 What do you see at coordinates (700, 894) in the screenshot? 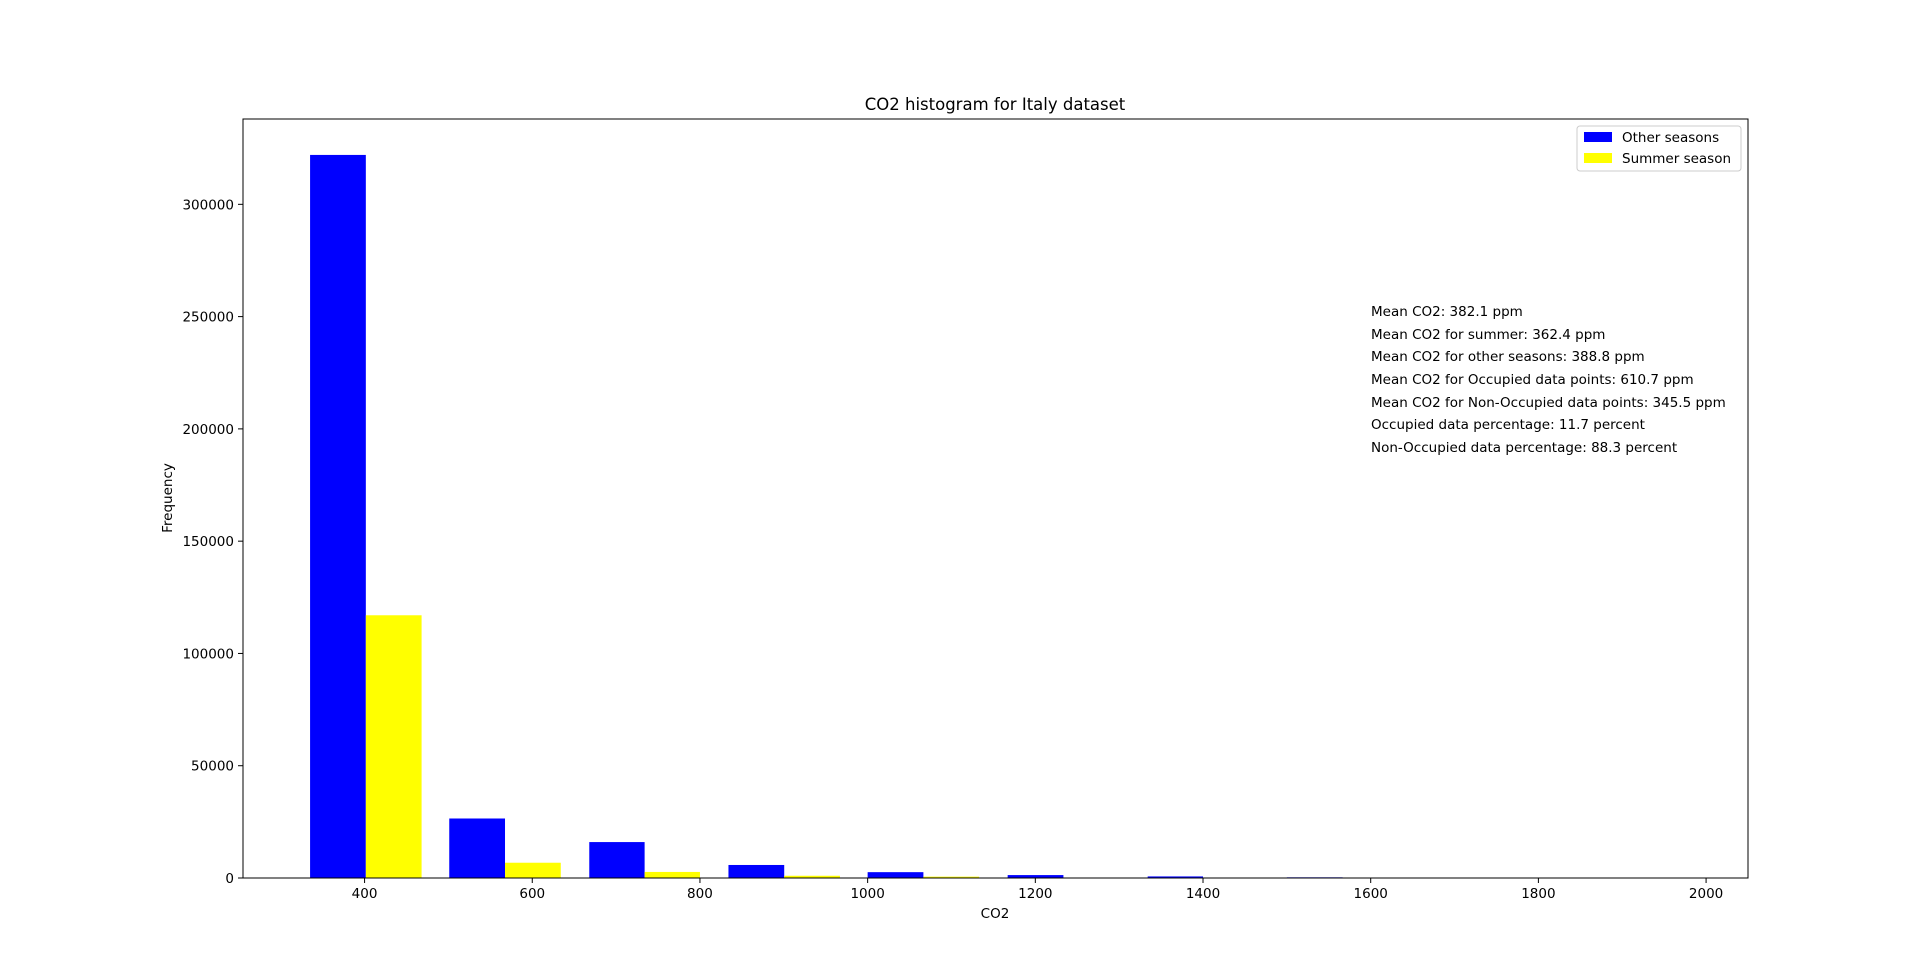
I see `x-tick-label: 800` at bounding box center [700, 894].